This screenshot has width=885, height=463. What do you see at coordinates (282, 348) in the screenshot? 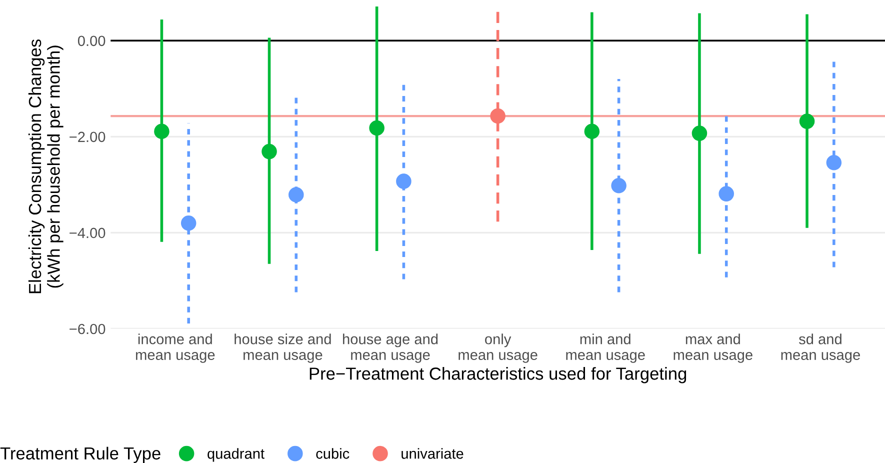
I see `x-tick-label: house size and mean usage` at bounding box center [282, 348].